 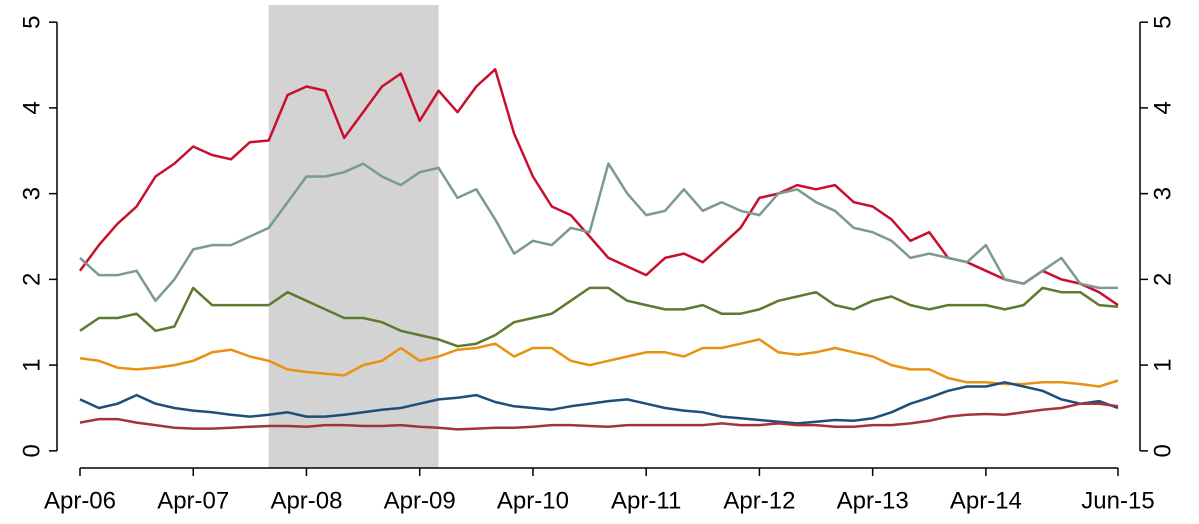 I want to click on y-tick-label: 4, so click(x=31, y=107).